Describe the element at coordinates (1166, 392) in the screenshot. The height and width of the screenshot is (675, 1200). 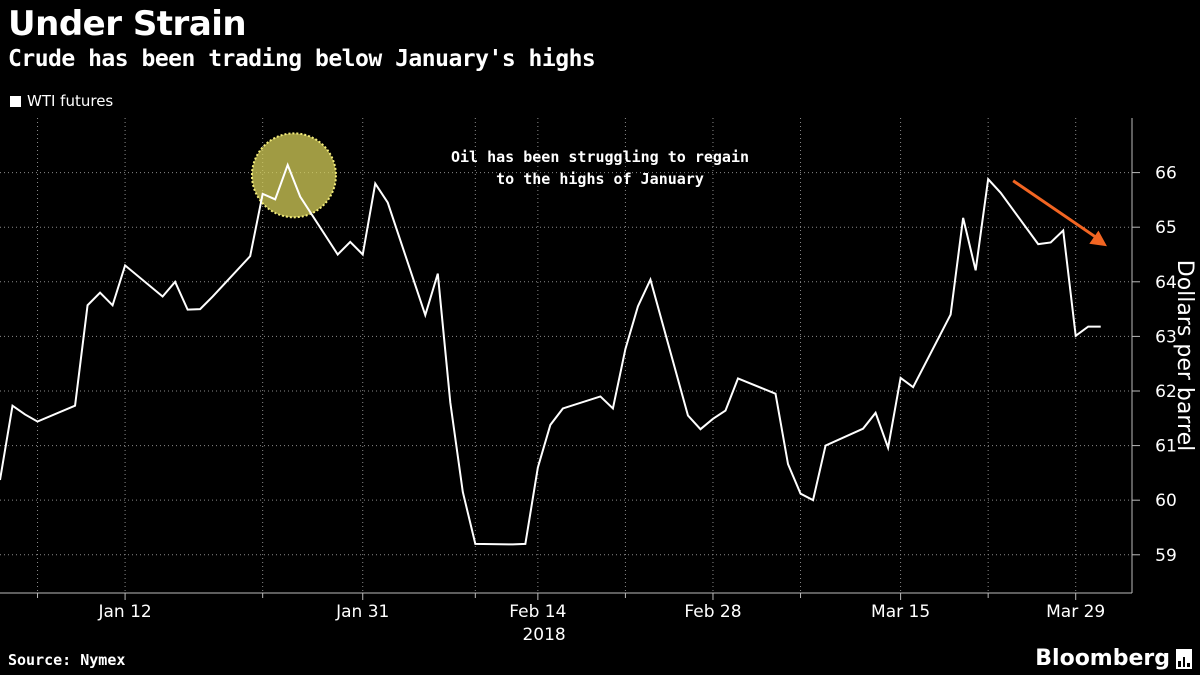
I see `y-tick-label: 62` at that location.